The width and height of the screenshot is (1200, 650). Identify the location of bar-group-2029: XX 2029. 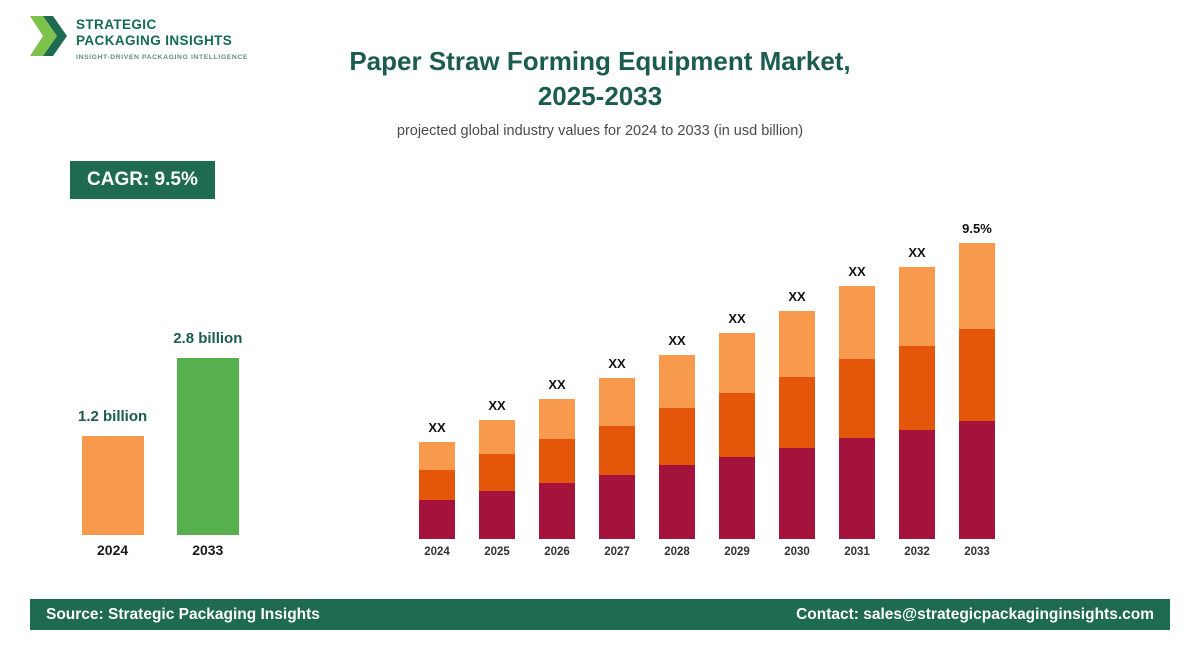
(737, 434).